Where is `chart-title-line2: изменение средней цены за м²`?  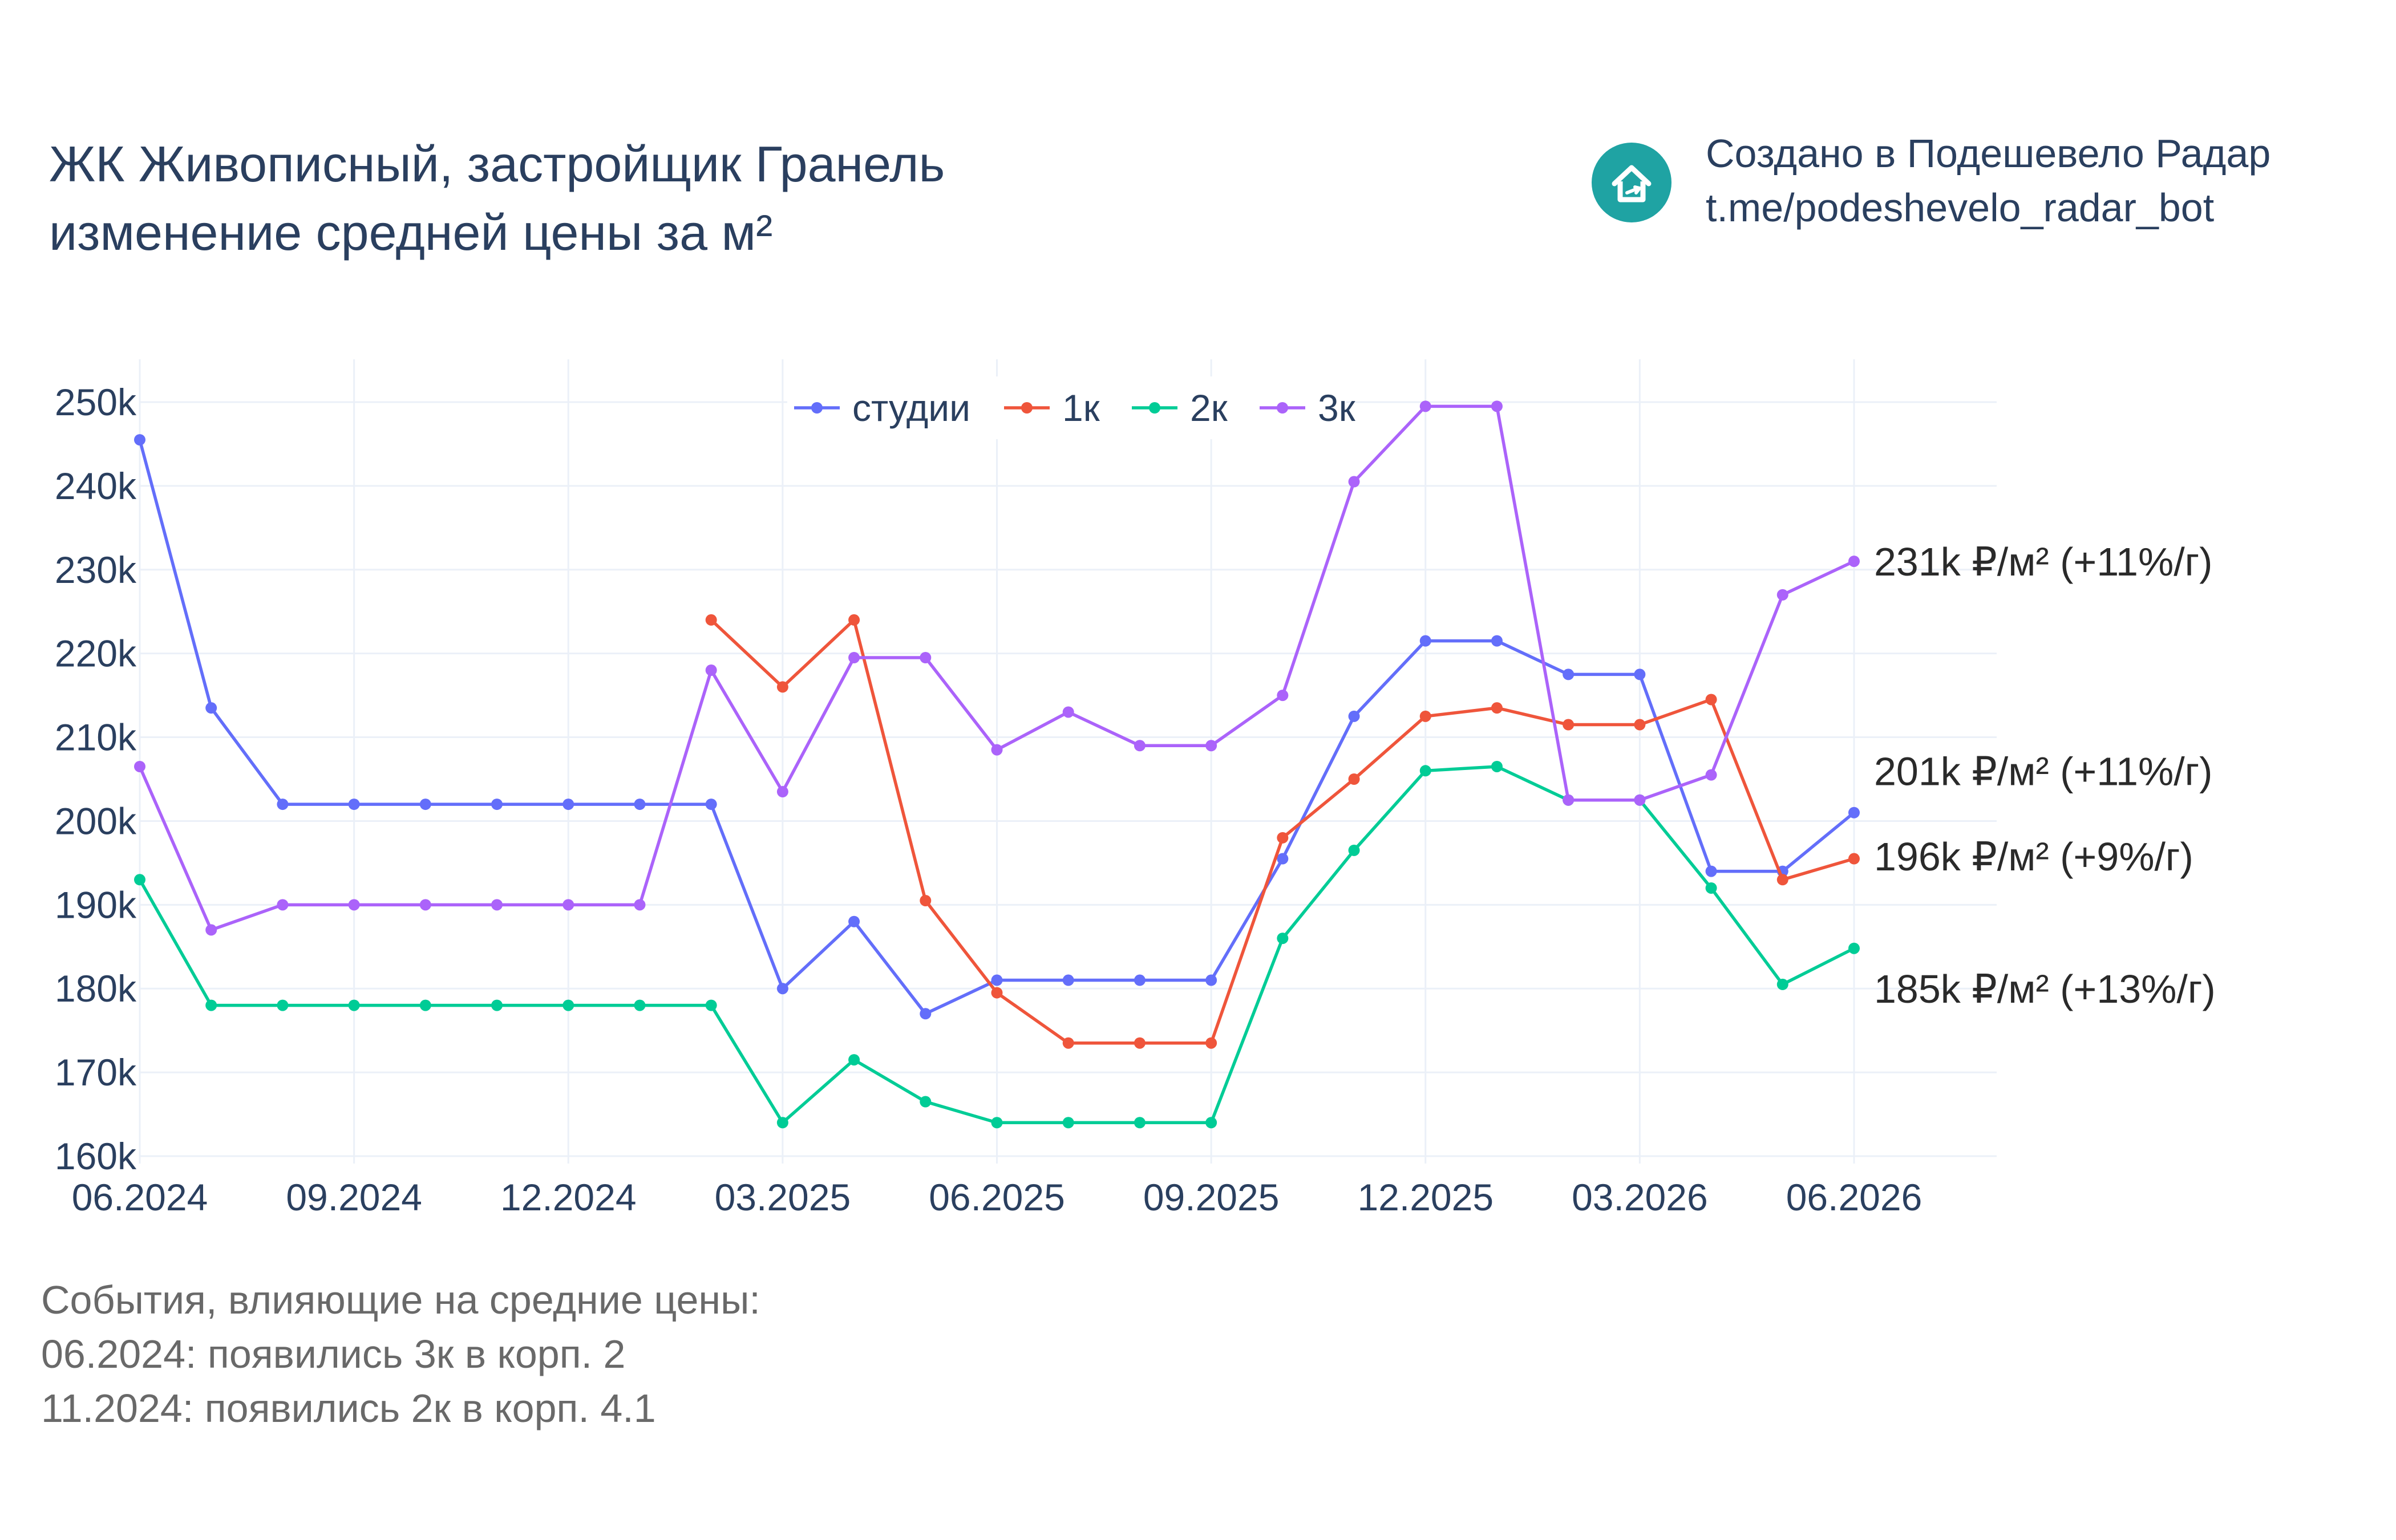
chart-title-line2: изменение средней цены за м² is located at coordinates (411, 233).